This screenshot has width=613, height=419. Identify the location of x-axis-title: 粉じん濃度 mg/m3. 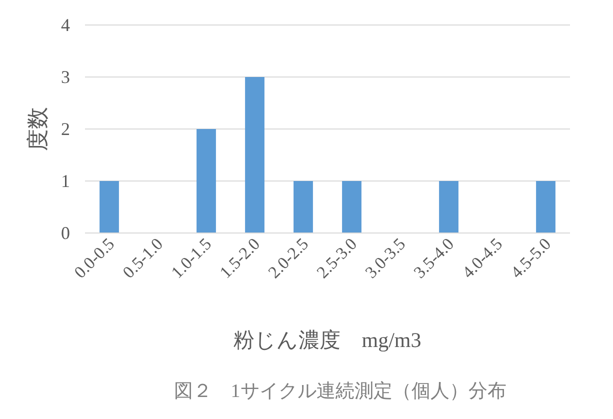
(328, 340).